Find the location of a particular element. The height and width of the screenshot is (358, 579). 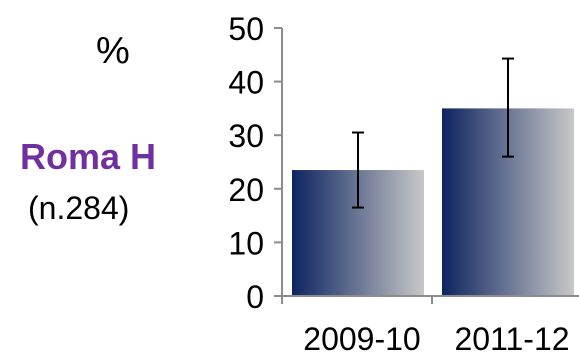

y-tick-label: 50 is located at coordinates (246, 29).